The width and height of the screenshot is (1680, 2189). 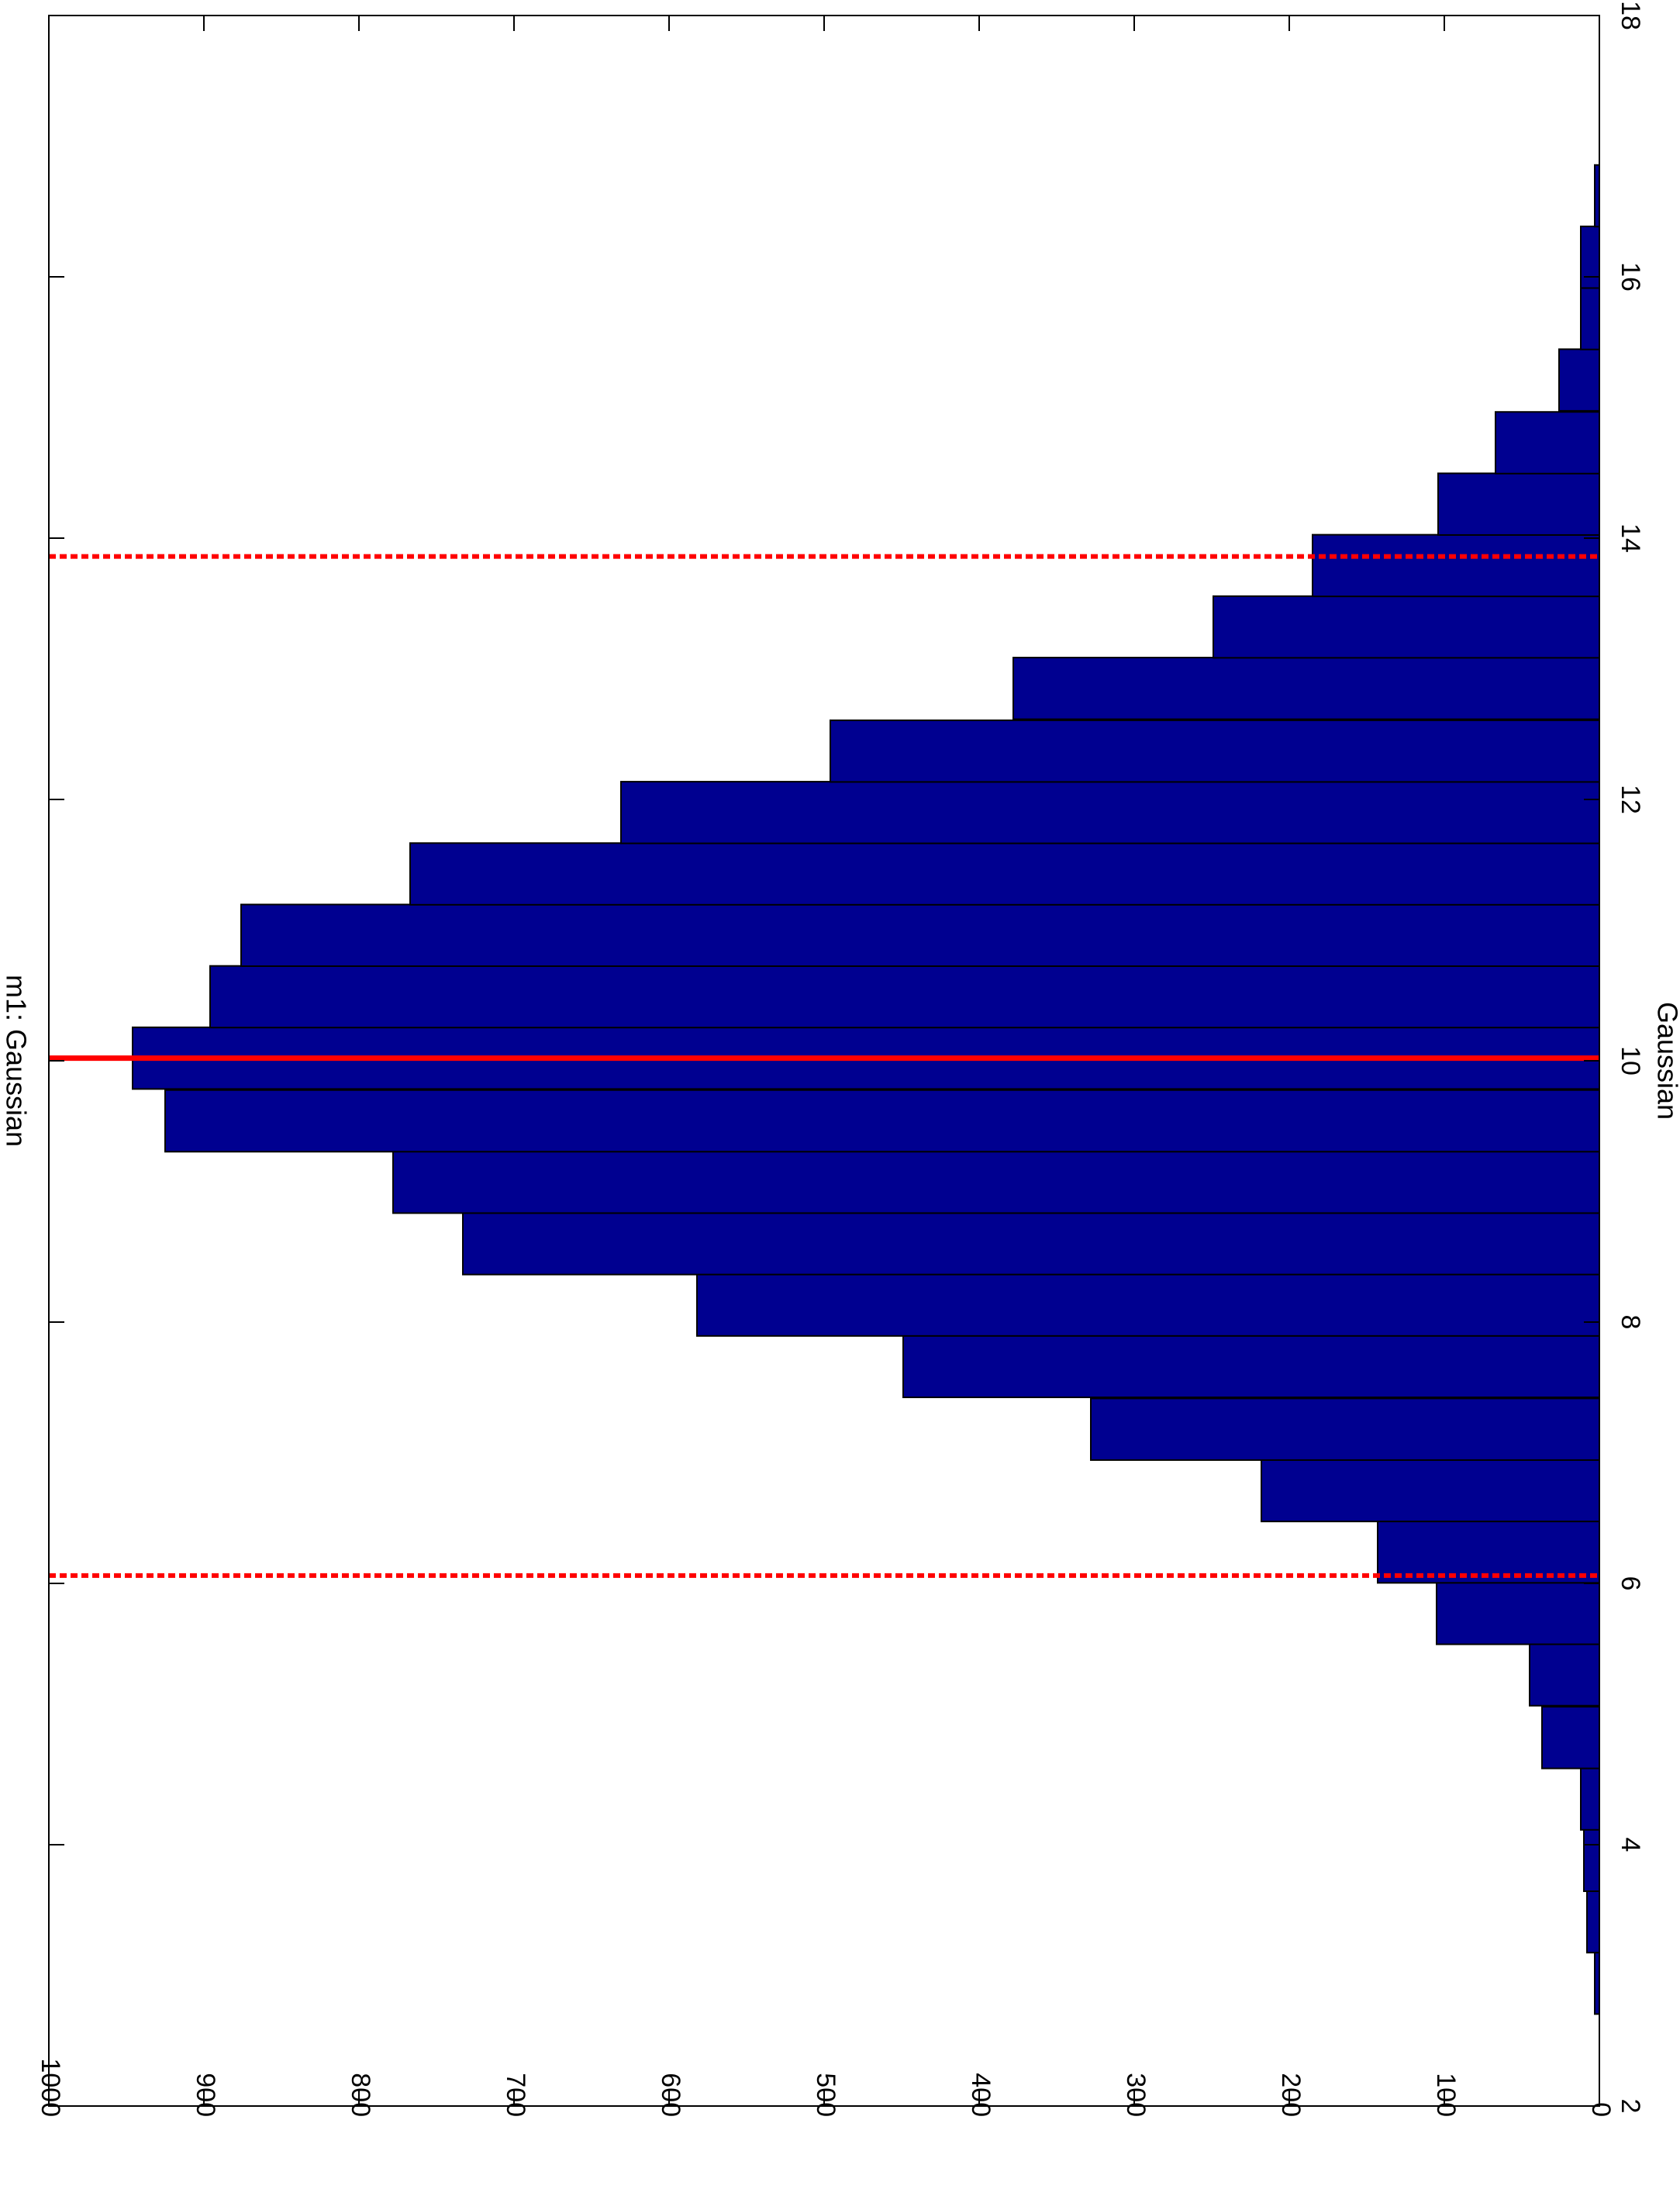 What do you see at coordinates (1631, 799) in the screenshot?
I see `x-tick-label: 12` at bounding box center [1631, 799].